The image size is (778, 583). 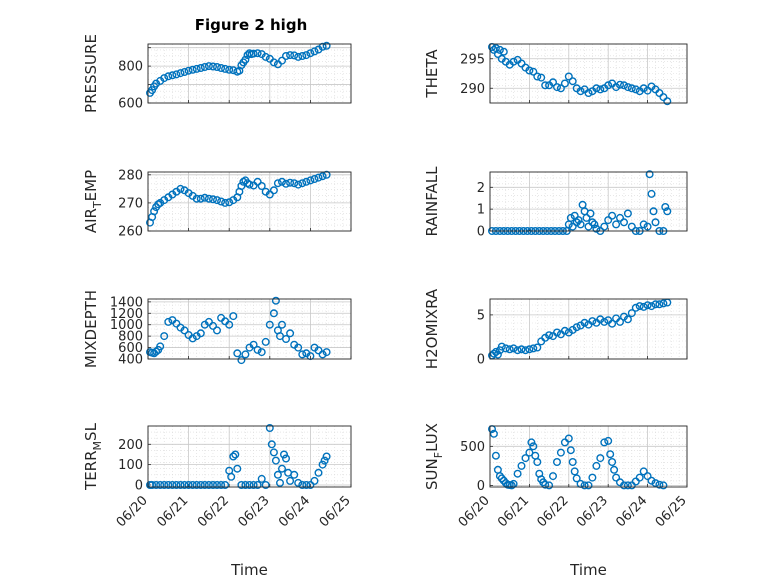 What do you see at coordinates (91, 329) in the screenshot?
I see `y-axis-label: MIXDEPTH` at bounding box center [91, 329].